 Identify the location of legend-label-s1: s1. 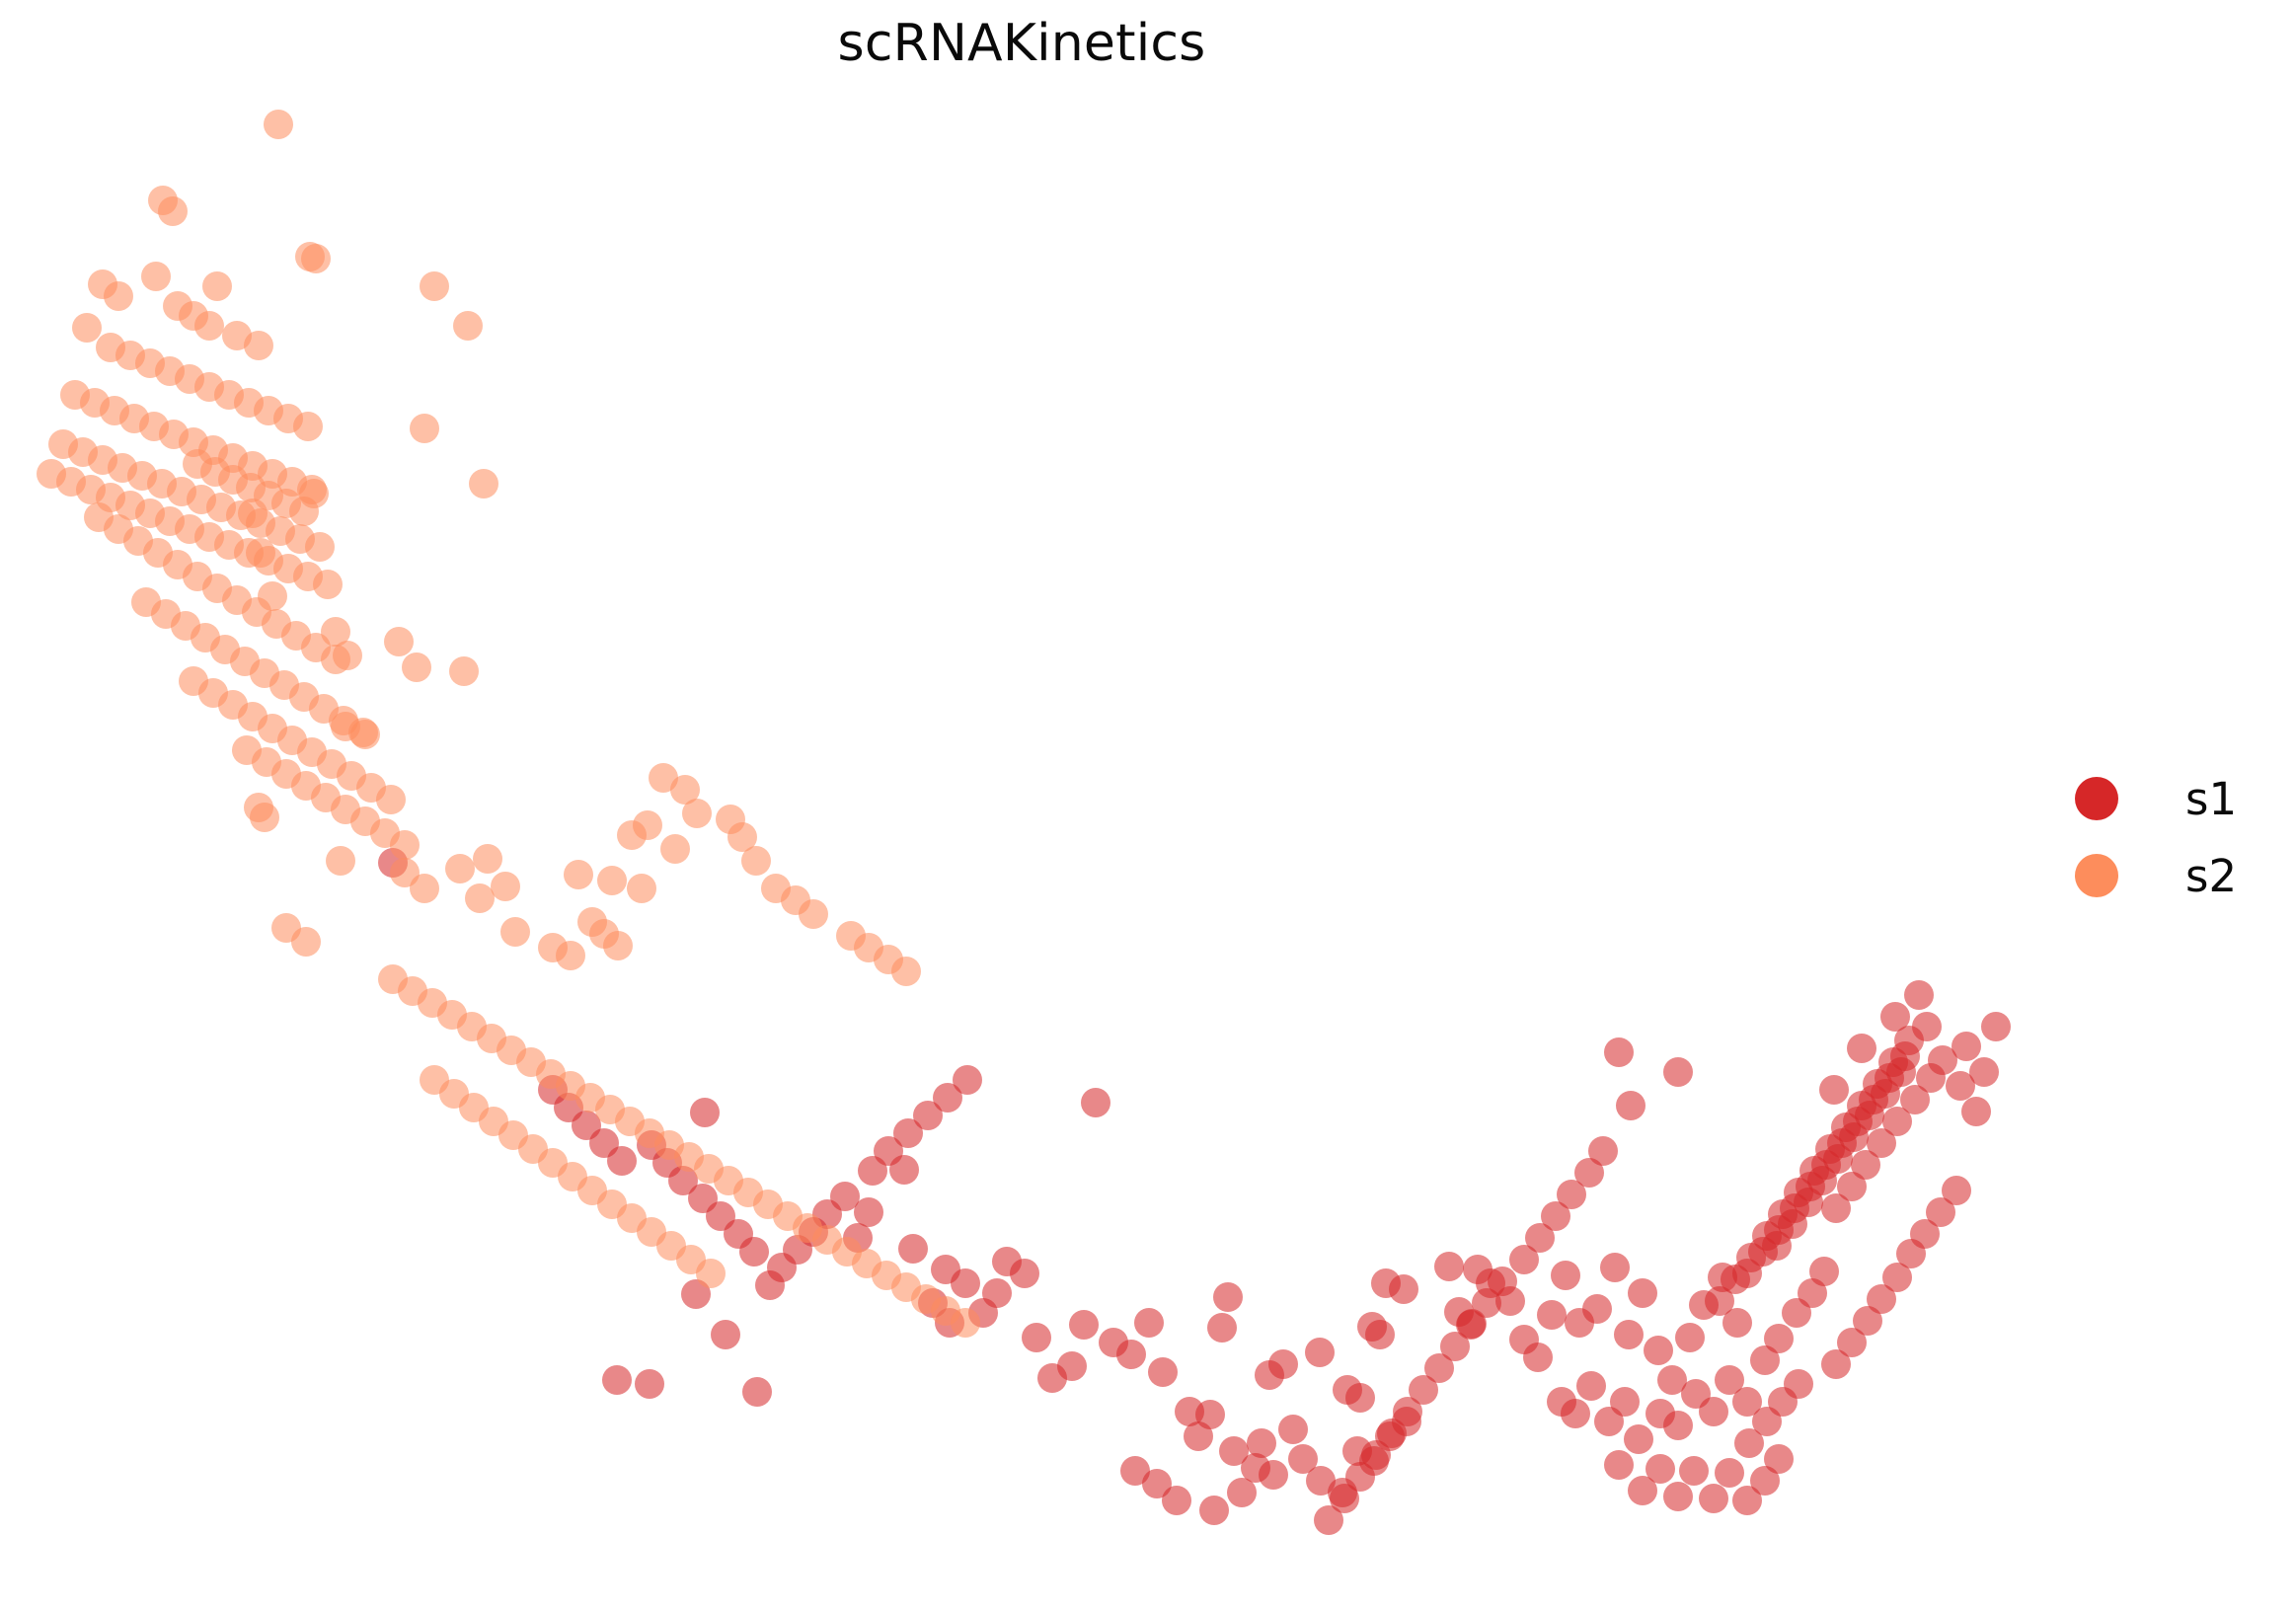
(2211, 799).